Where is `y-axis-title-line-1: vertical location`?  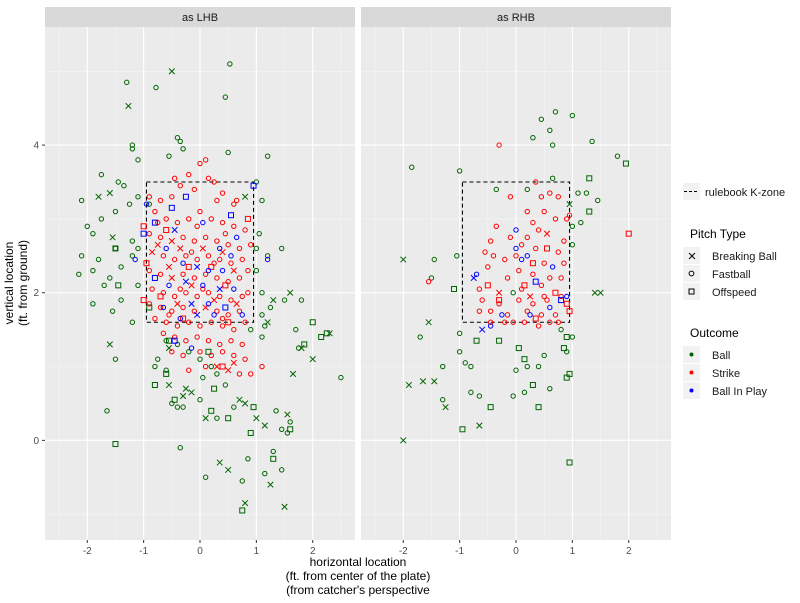 y-axis-title-line-1: vertical location is located at coordinates (9, 283).